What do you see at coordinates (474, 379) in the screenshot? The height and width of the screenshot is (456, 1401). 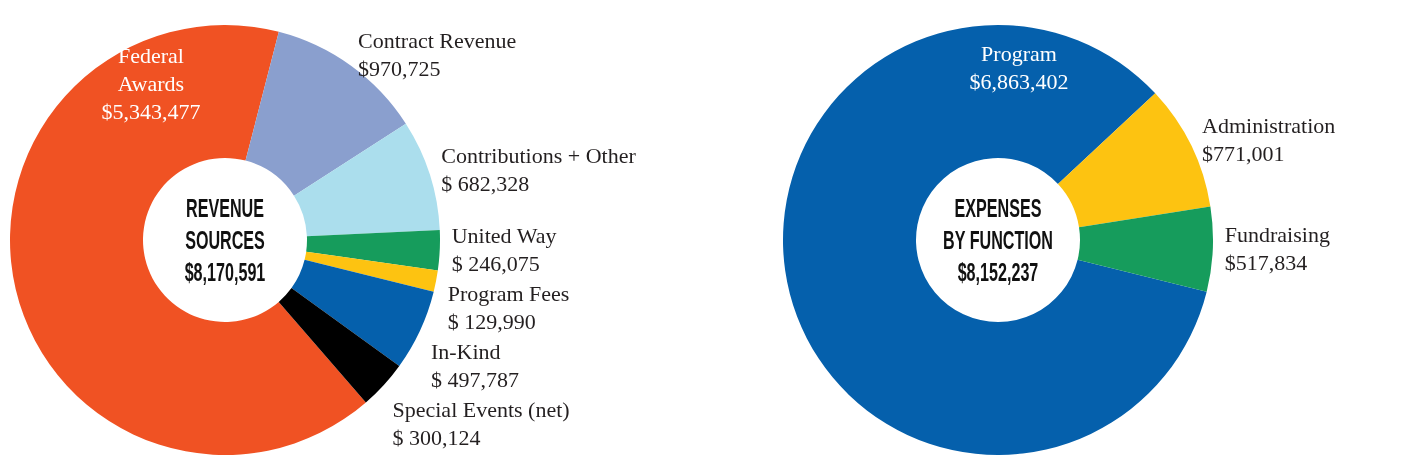 I see `data-label: $ 497,787` at bounding box center [474, 379].